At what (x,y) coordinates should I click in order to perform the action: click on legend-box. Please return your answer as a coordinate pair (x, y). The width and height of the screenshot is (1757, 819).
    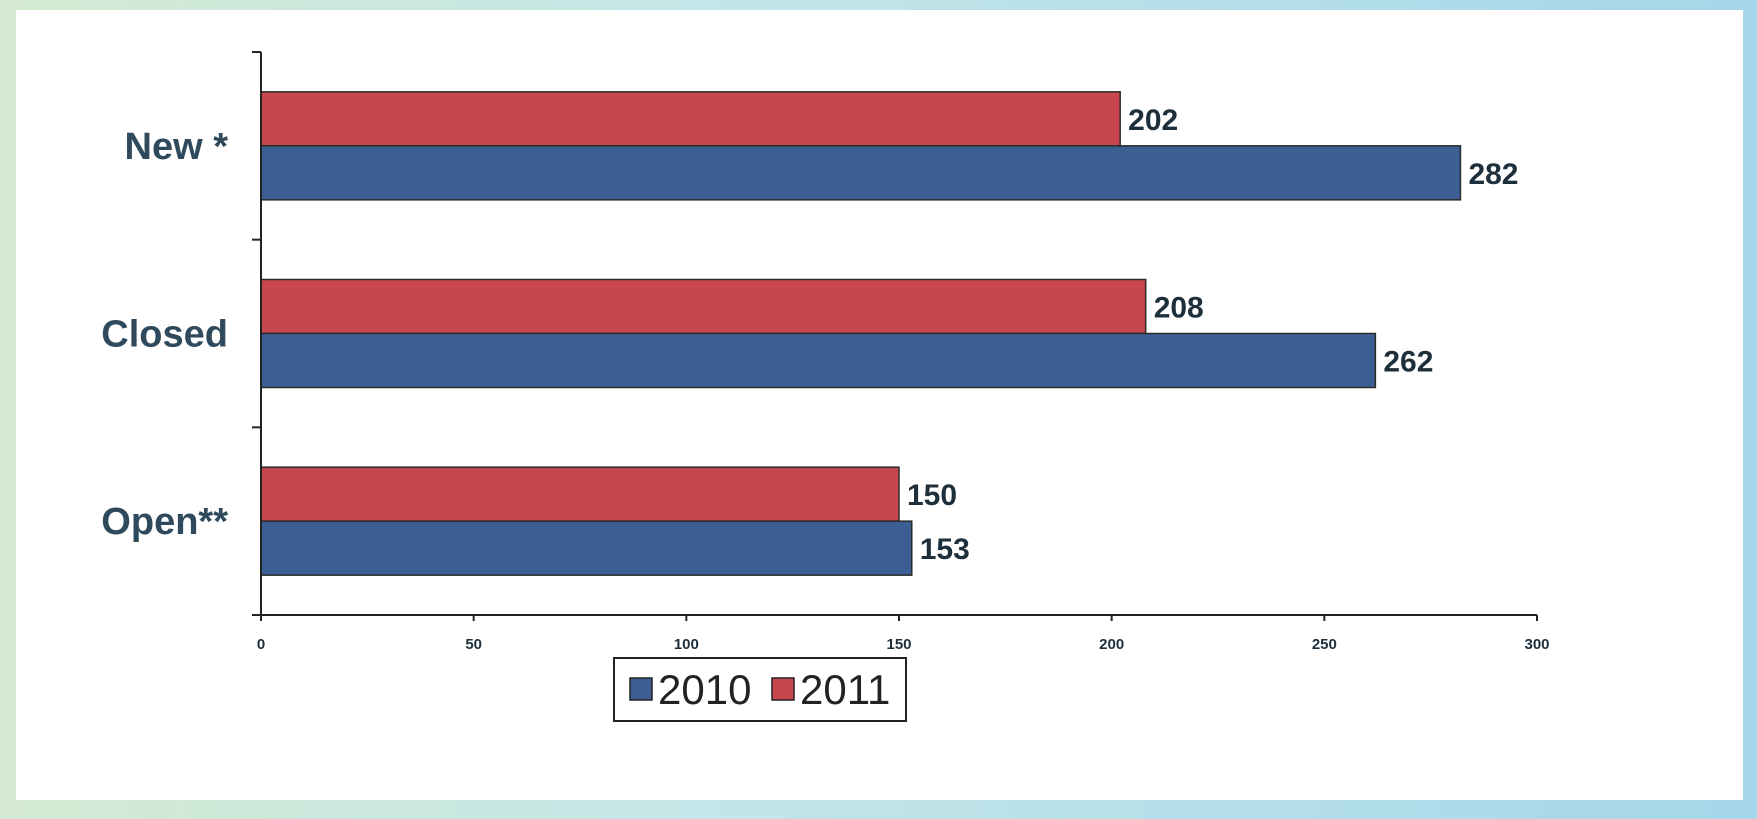
    Looking at the image, I should click on (760, 689).